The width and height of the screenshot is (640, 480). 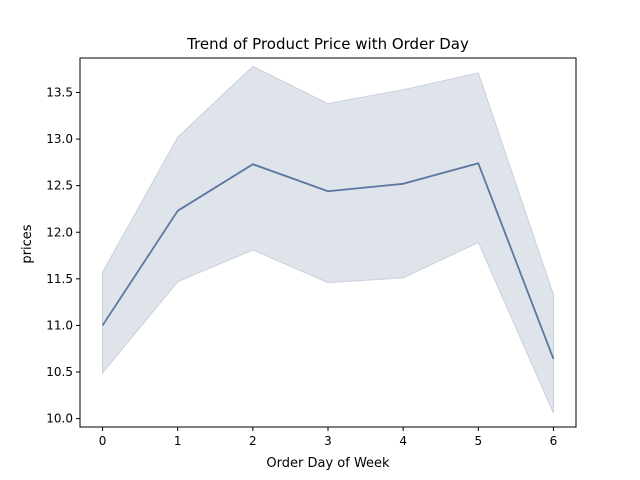 What do you see at coordinates (59, 325) in the screenshot?
I see `y-tick-label: 11.0` at bounding box center [59, 325].